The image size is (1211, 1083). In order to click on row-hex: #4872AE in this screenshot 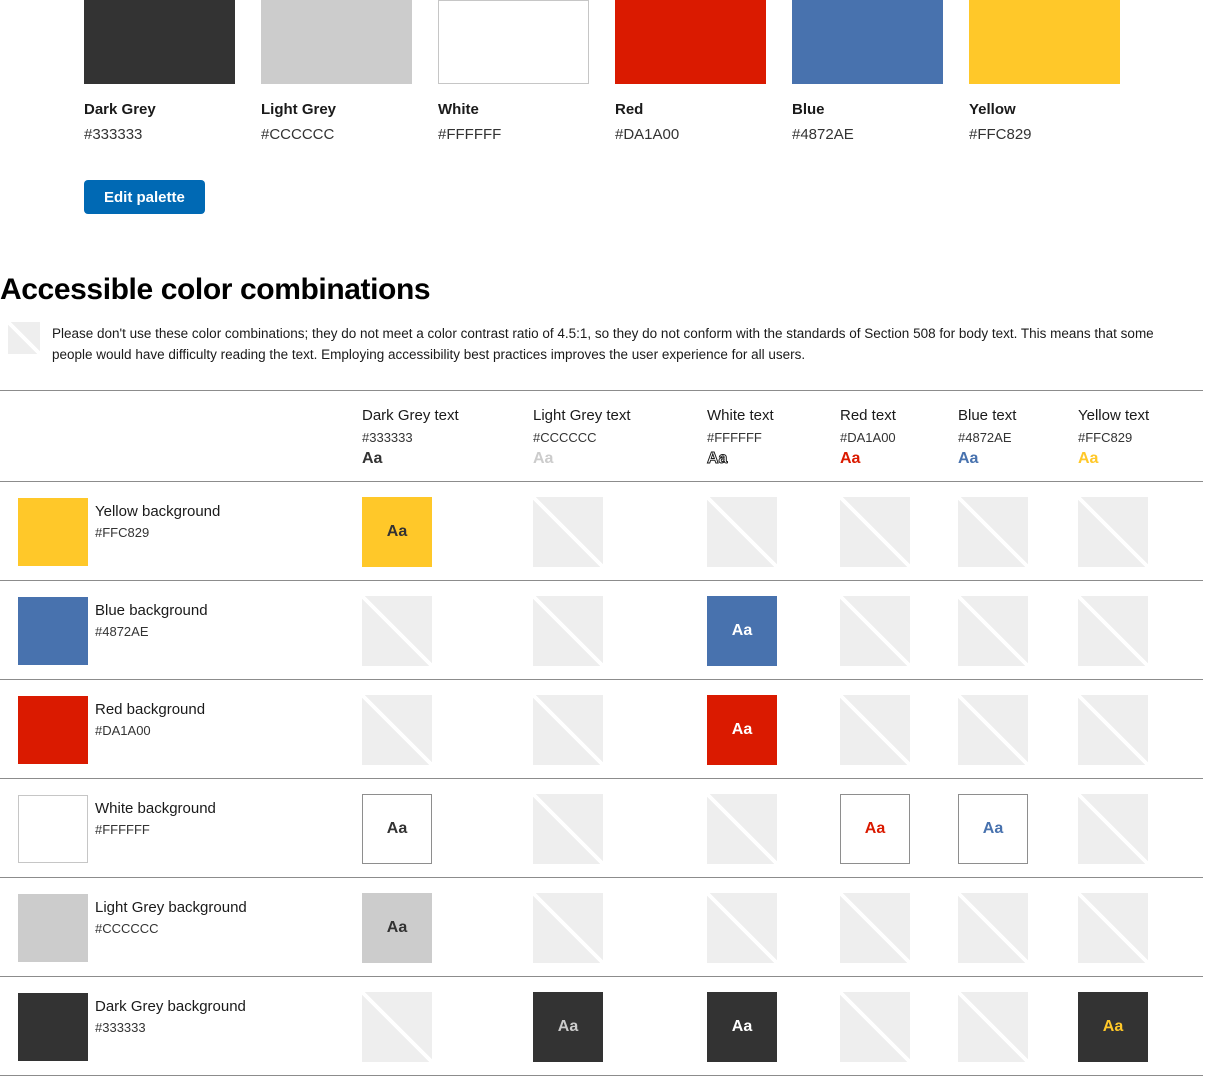, I will do `click(122, 631)`.